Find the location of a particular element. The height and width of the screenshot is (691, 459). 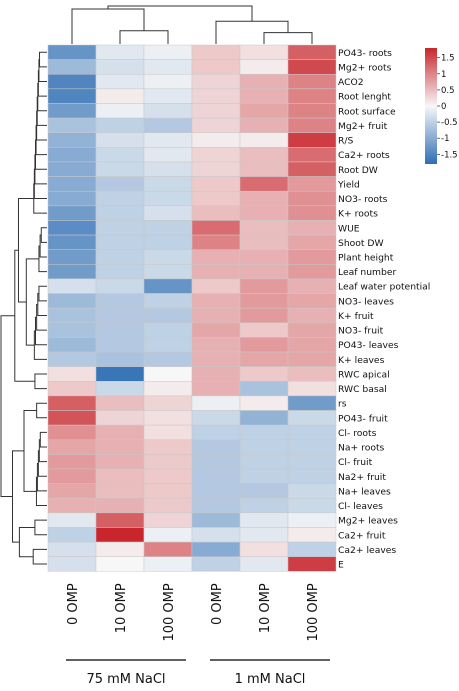

row-label: Leaf water potential is located at coordinates (384, 287).